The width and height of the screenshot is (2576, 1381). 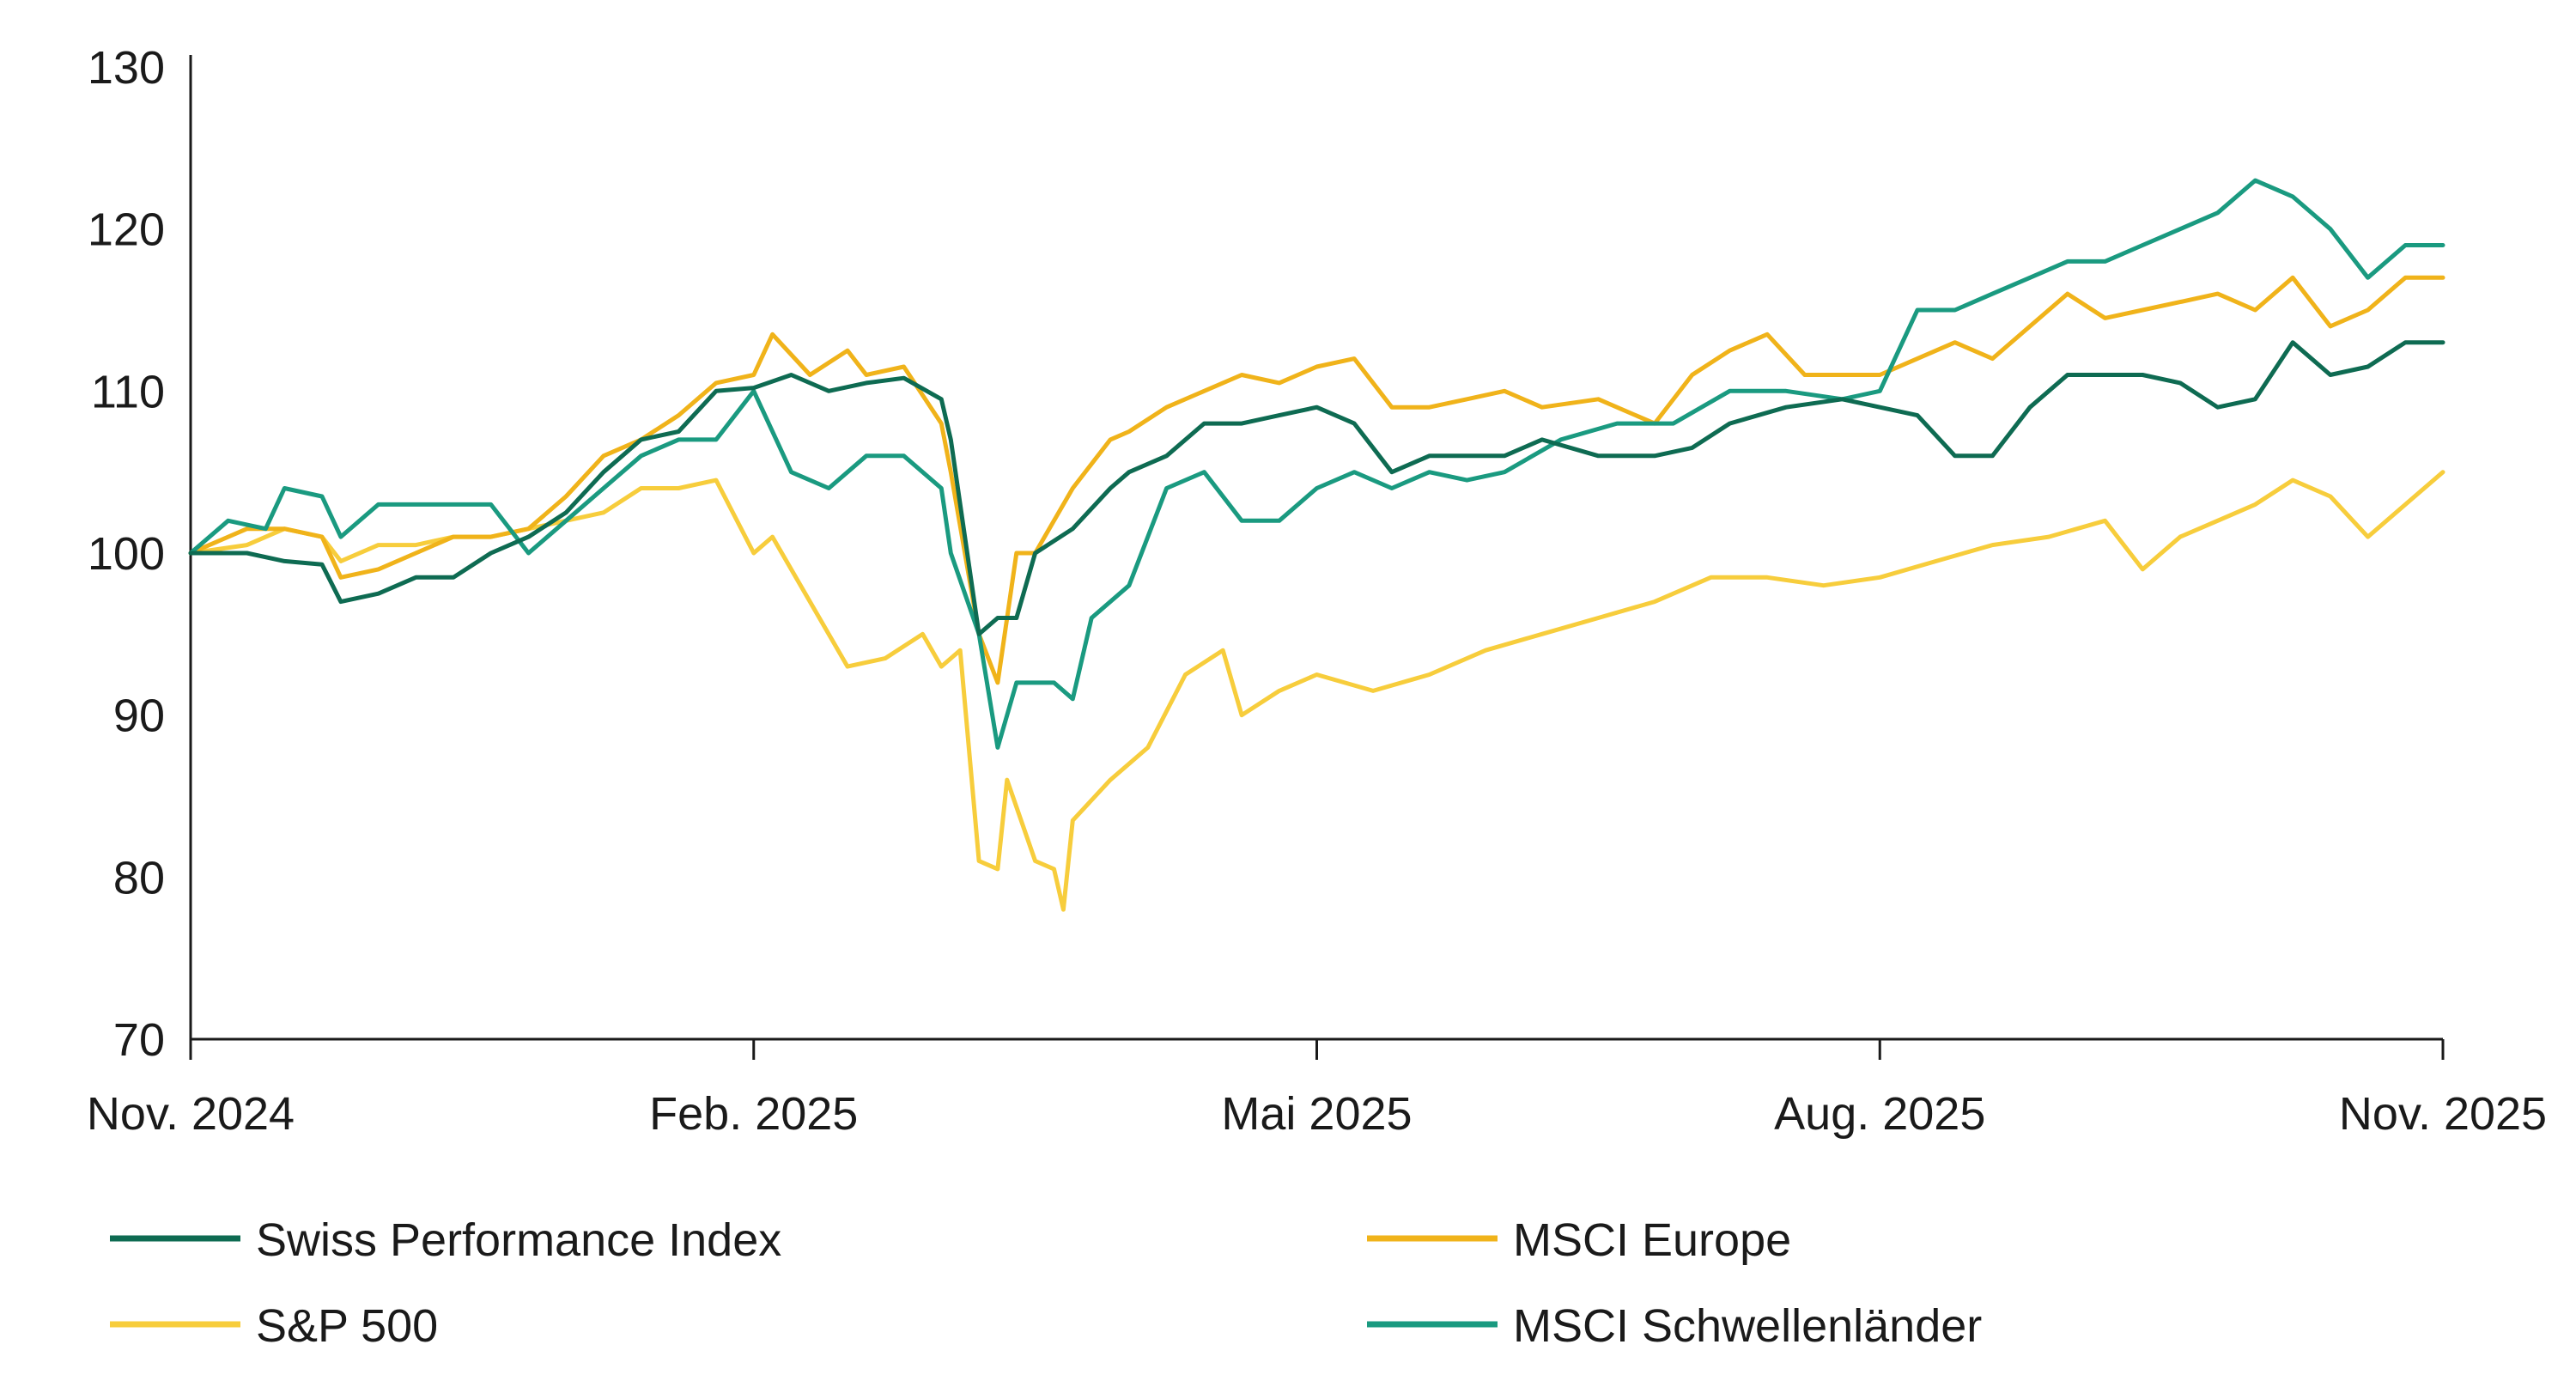 I want to click on legend-label-emerging: MSCI Schwellenländer, so click(x=1748, y=1326).